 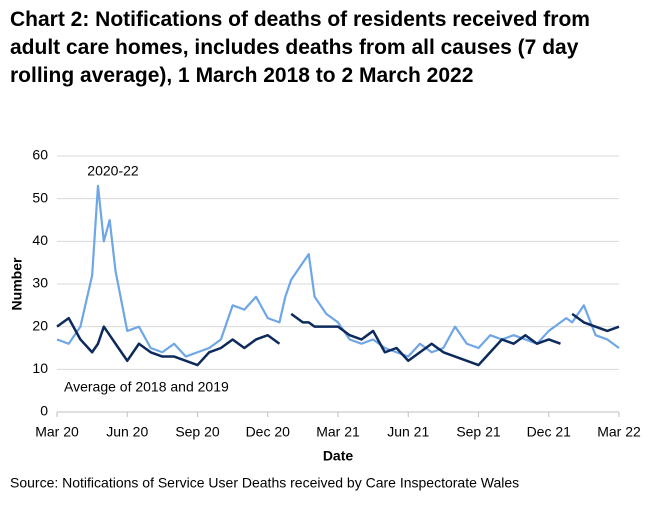 What do you see at coordinates (197, 432) in the screenshot?
I see `x-tick-label: Sep 20` at bounding box center [197, 432].